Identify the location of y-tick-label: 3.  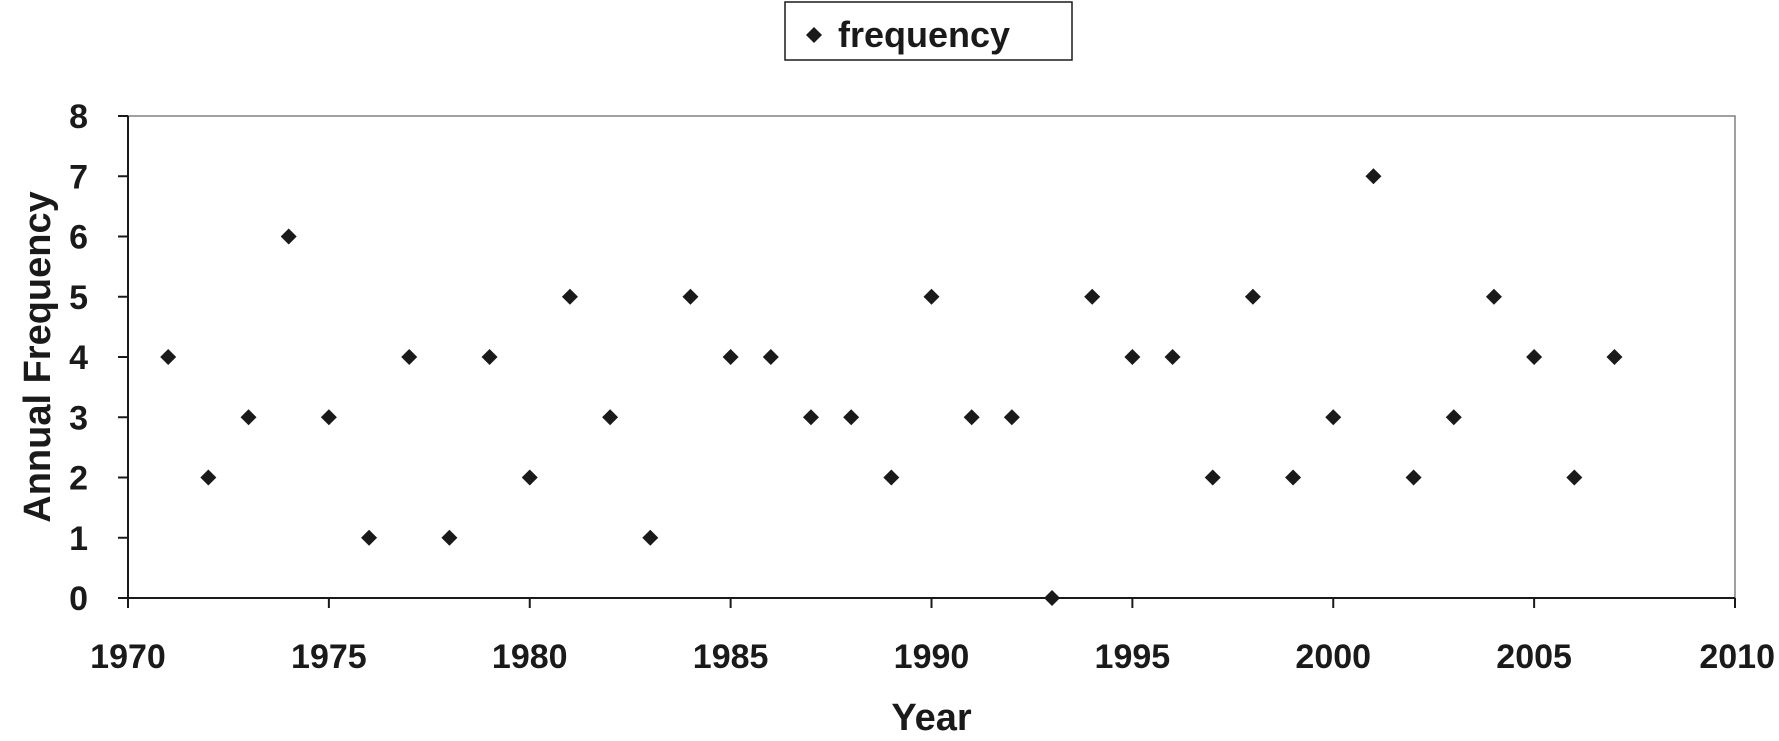
(78, 418).